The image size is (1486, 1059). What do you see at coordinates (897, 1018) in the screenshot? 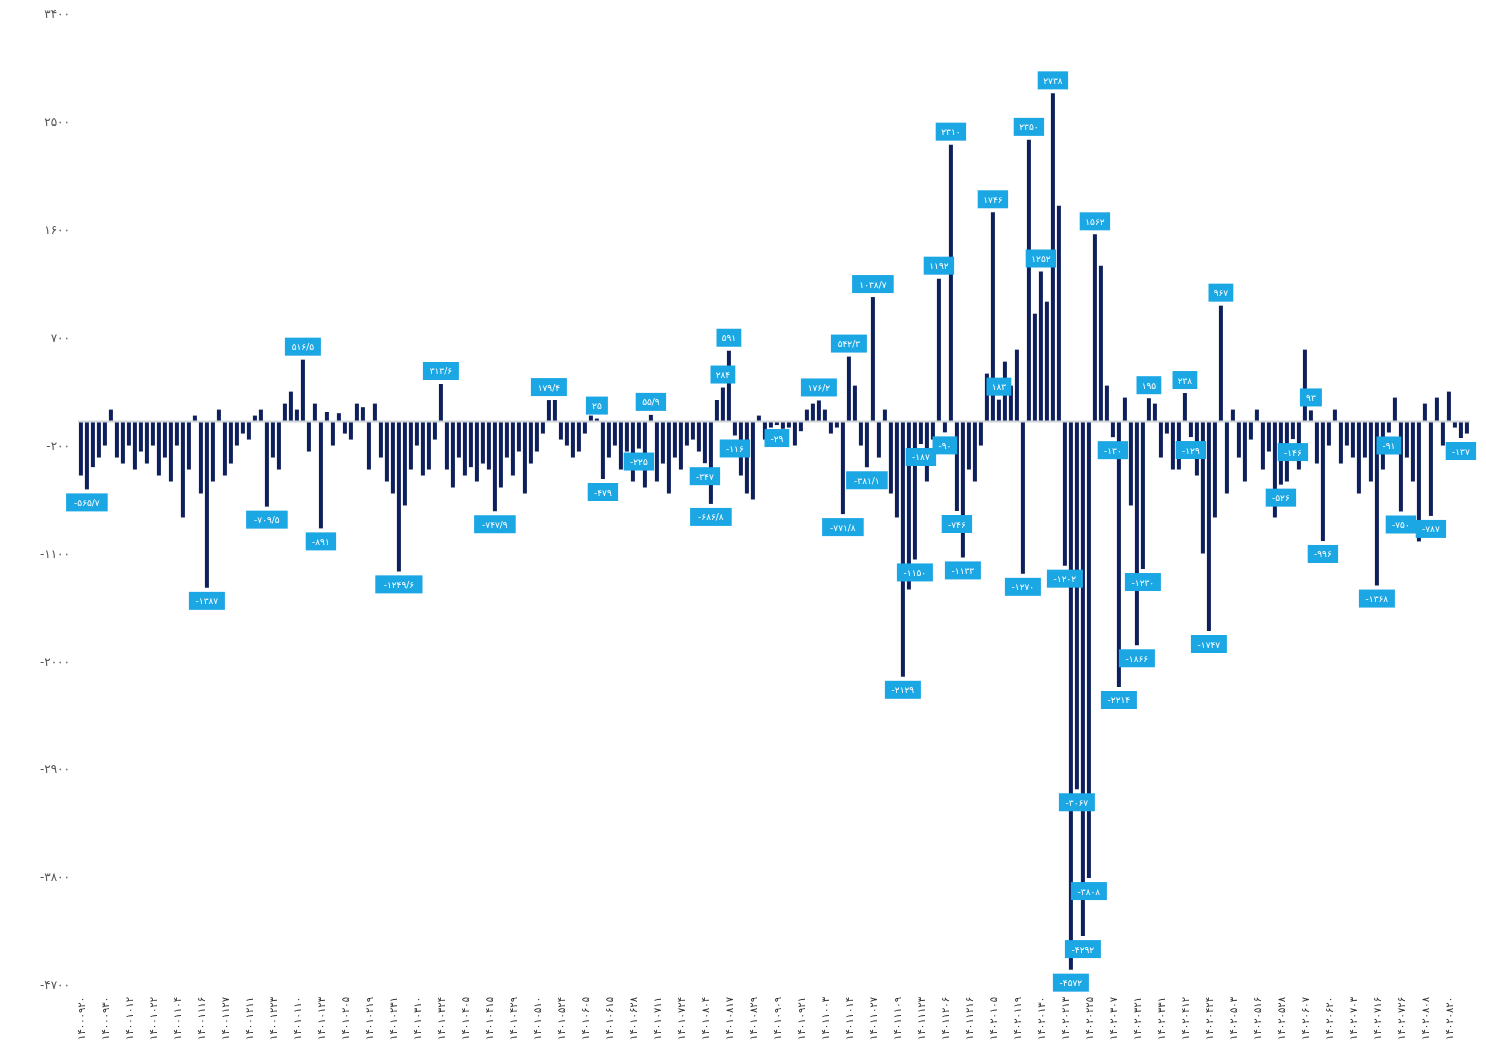
I see `x-tick-label: ۱۴۰۱۱۱۰۹` at bounding box center [897, 1018].